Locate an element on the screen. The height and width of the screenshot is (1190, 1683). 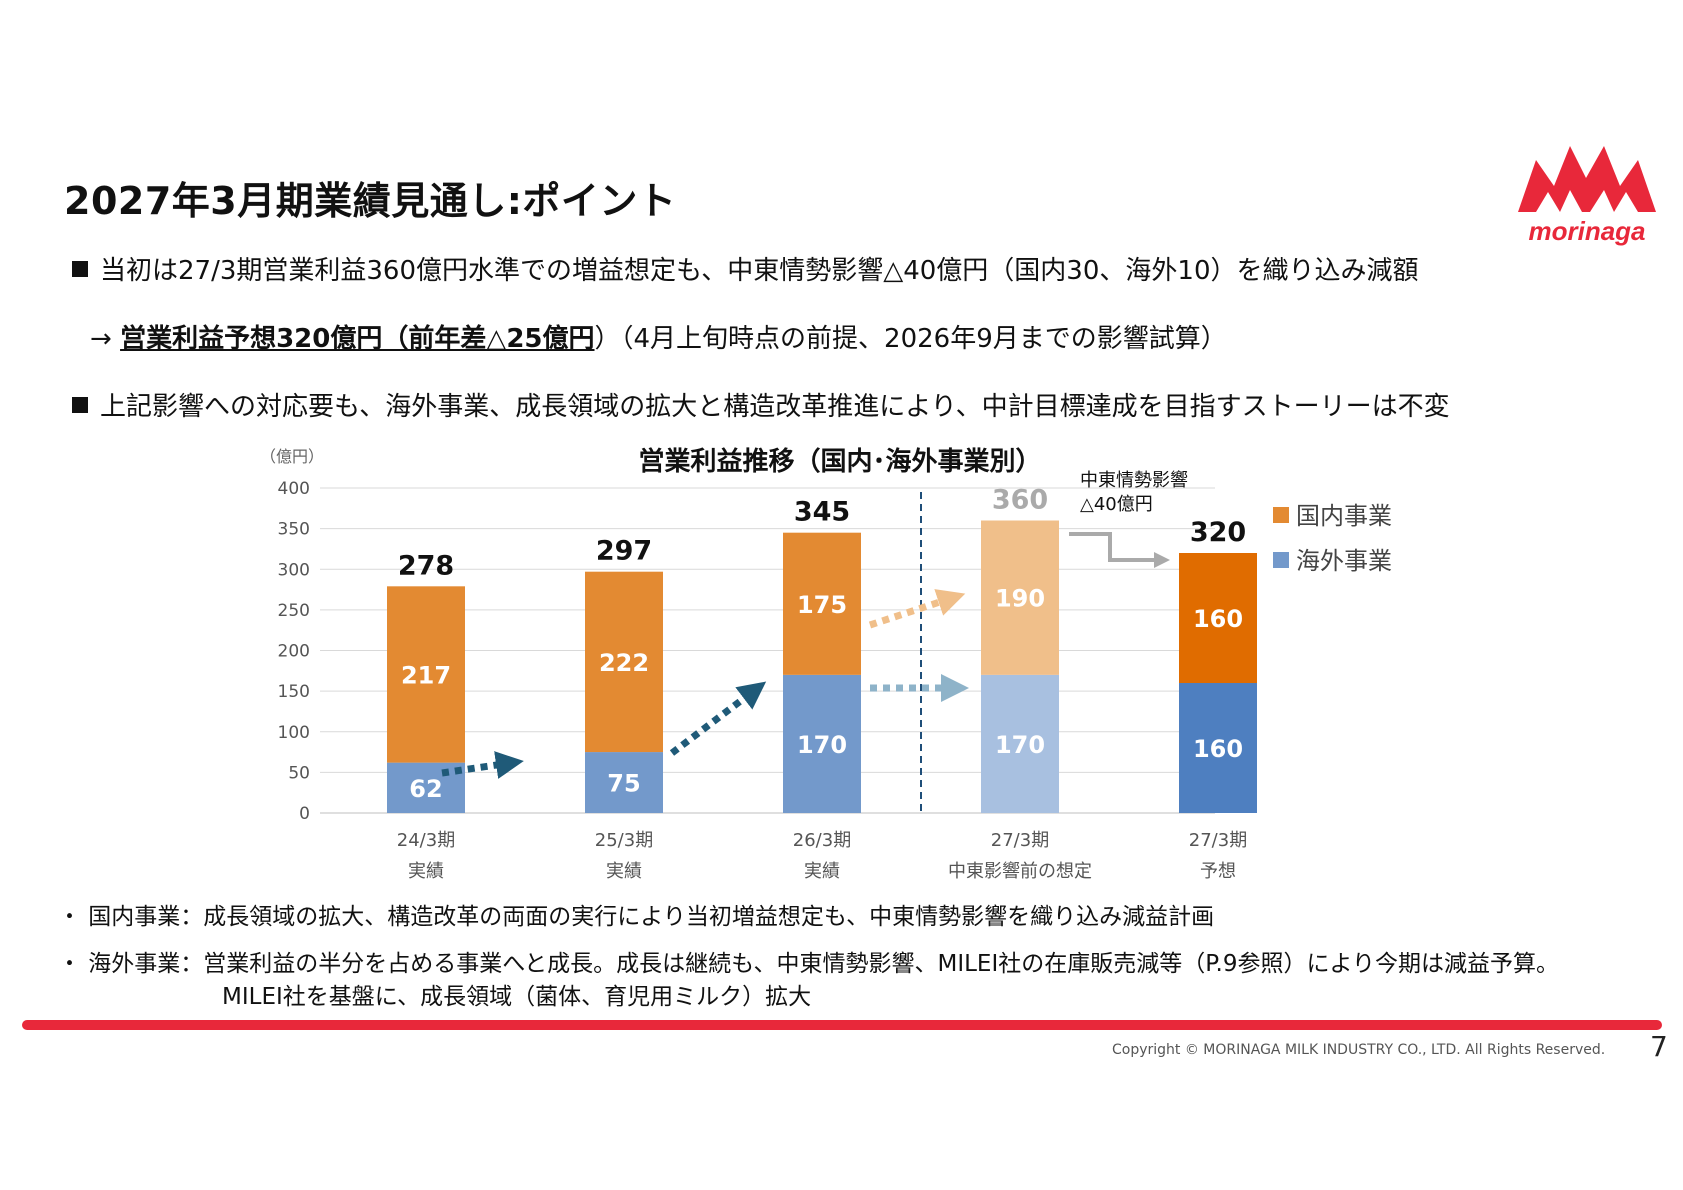
bullet-2-rest: ）（4月上旬時点の前提、2026年9月までの影響試算） is located at coordinates (910, 339).